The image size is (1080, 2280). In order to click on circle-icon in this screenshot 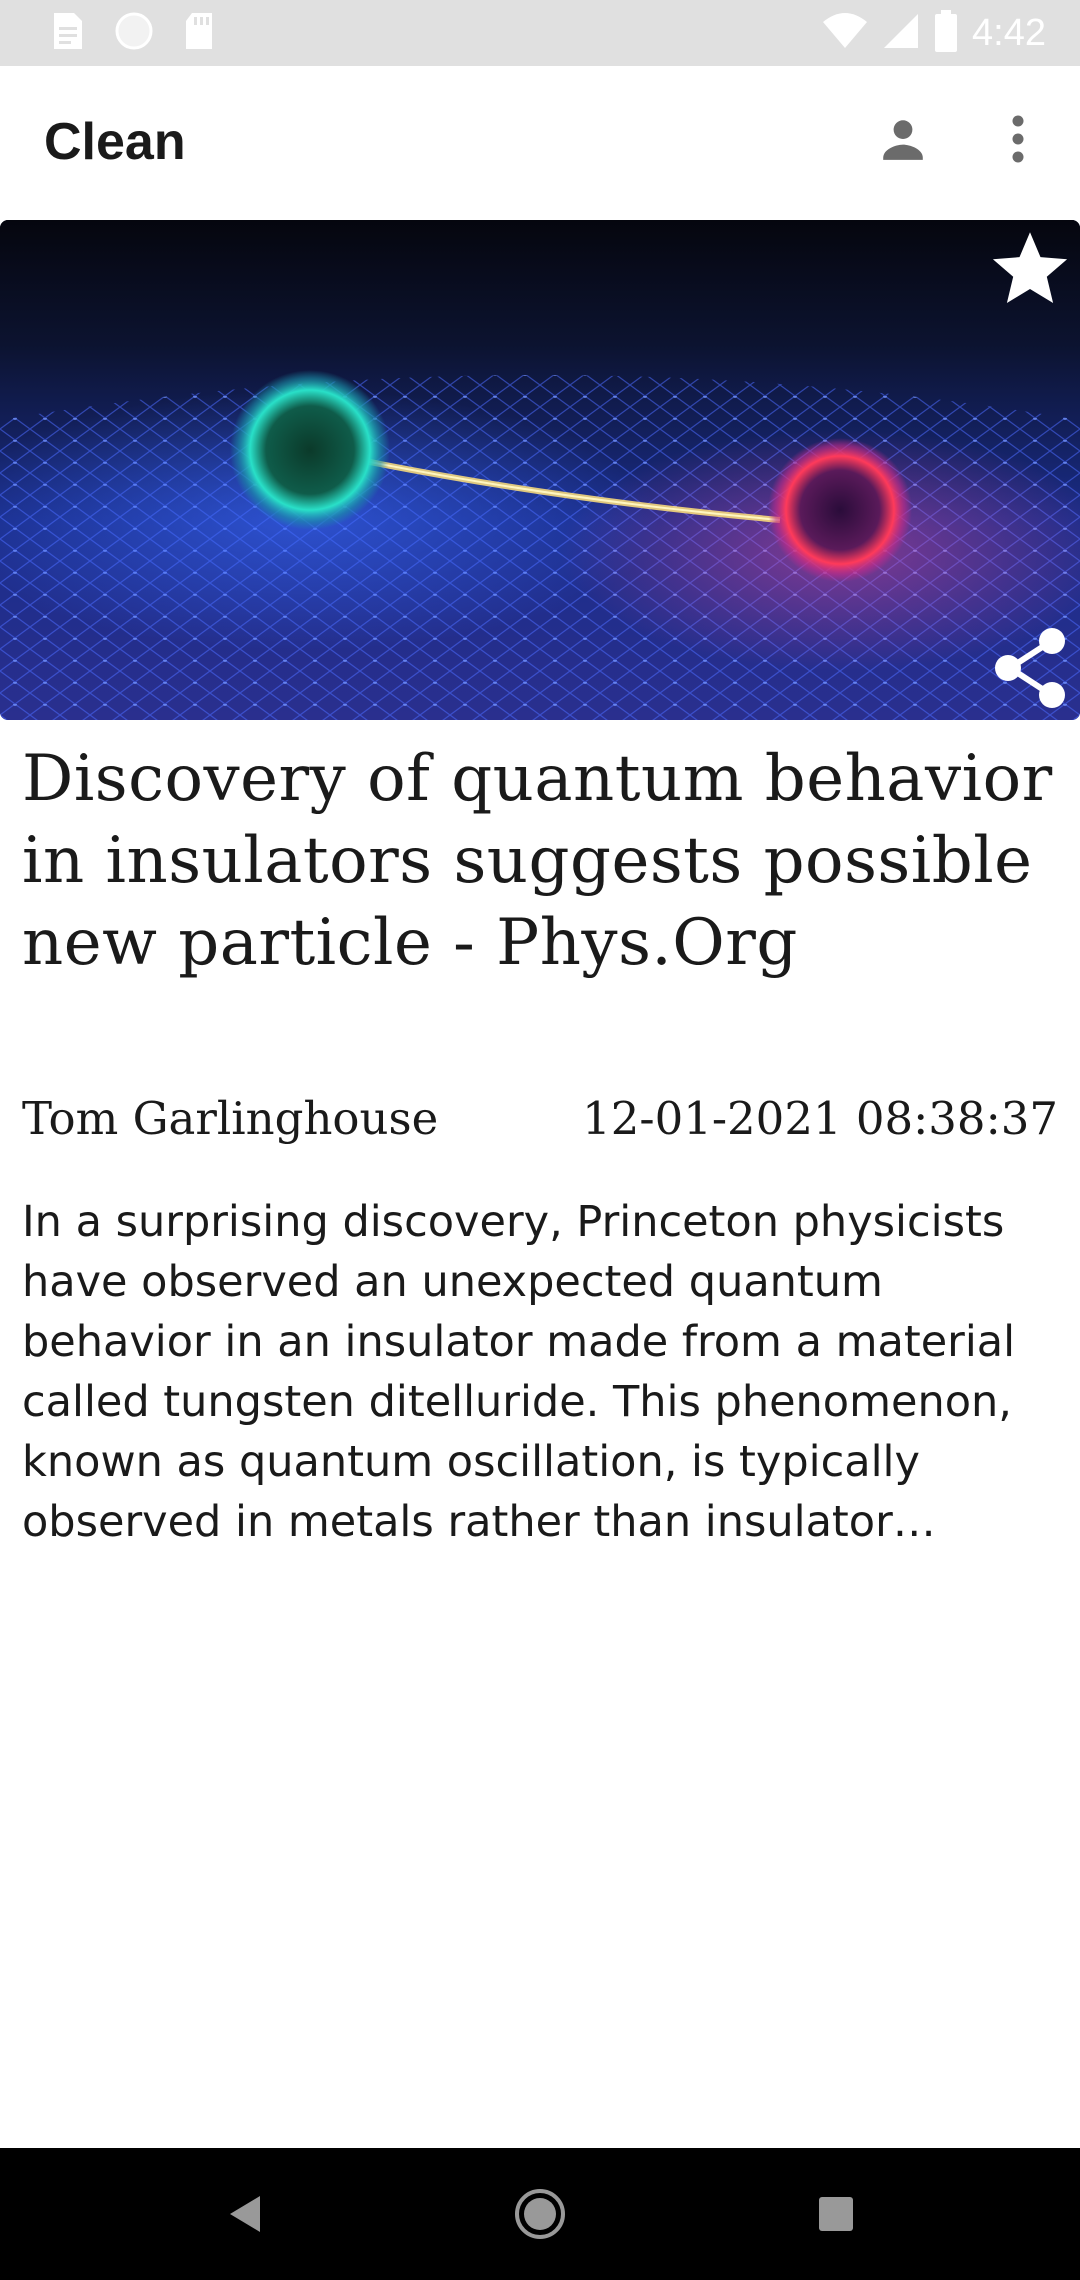, I will do `click(134, 33)`.